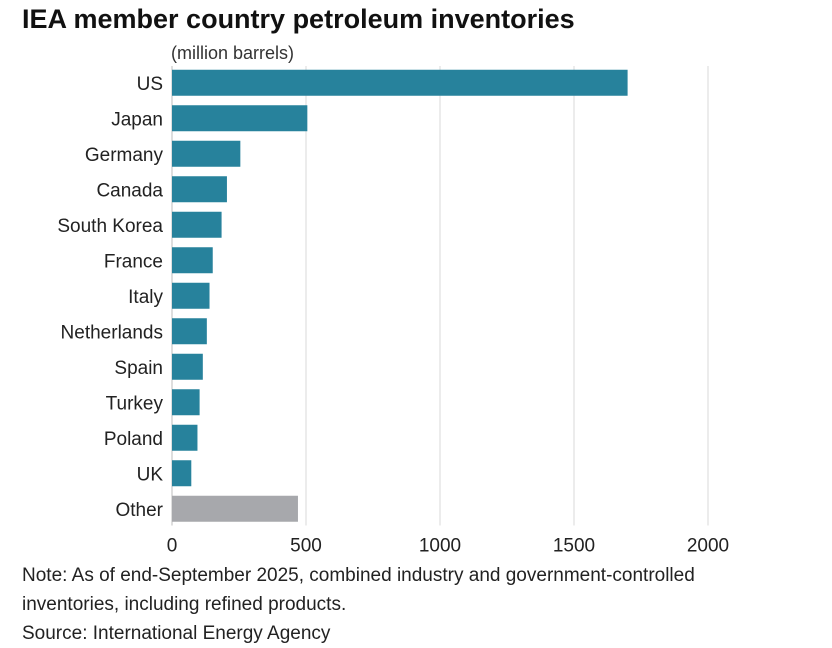 Image resolution: width=832 pixels, height=648 pixels. I want to click on bar-france, so click(192, 260).